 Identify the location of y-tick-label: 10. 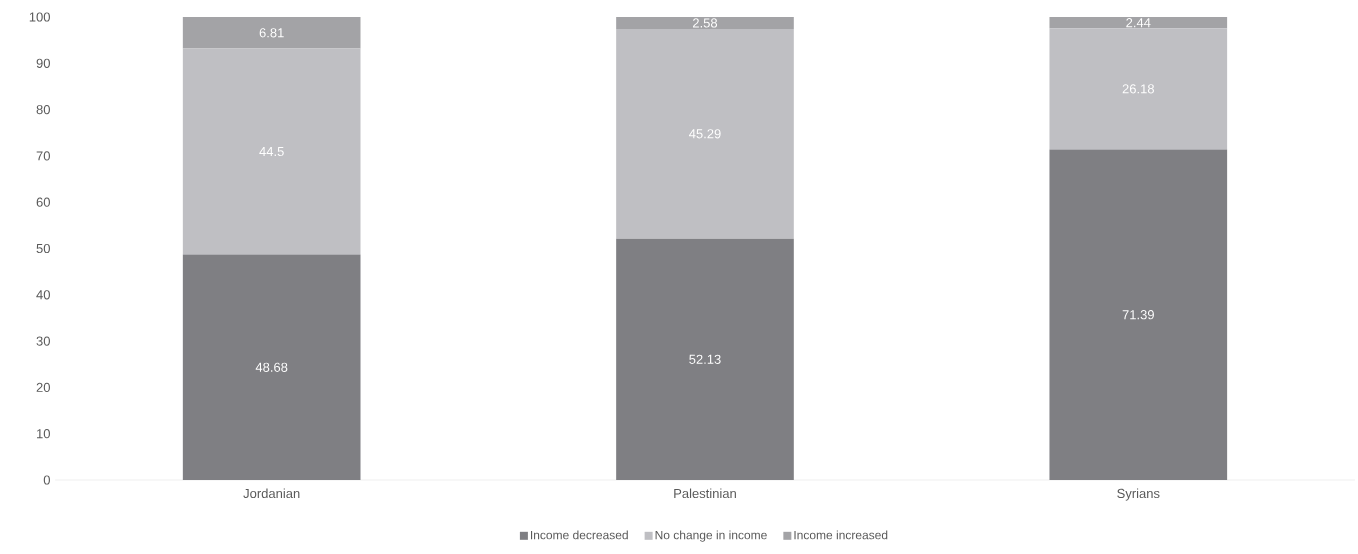
(43, 434).